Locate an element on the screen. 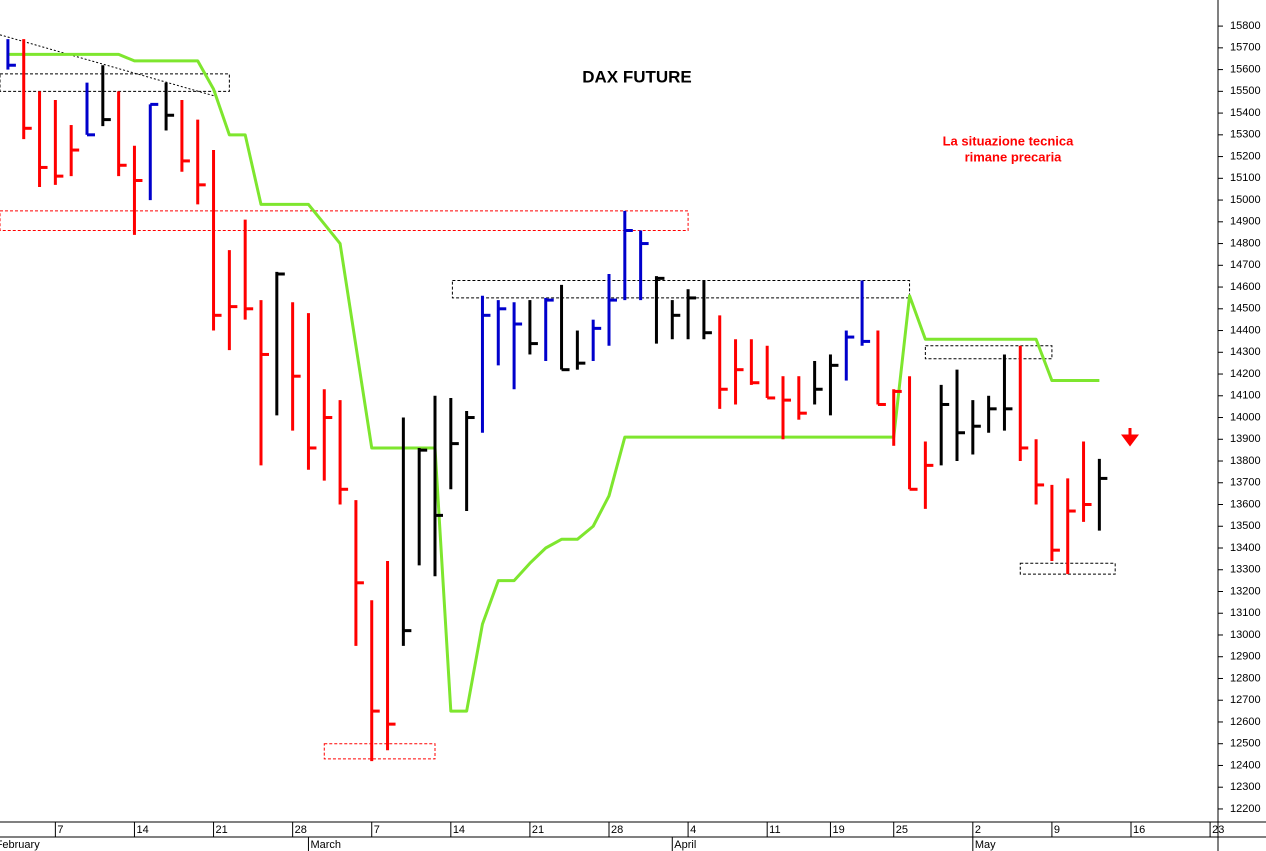 The image size is (1266, 851). y-tick-label: 14600 is located at coordinates (1245, 287).